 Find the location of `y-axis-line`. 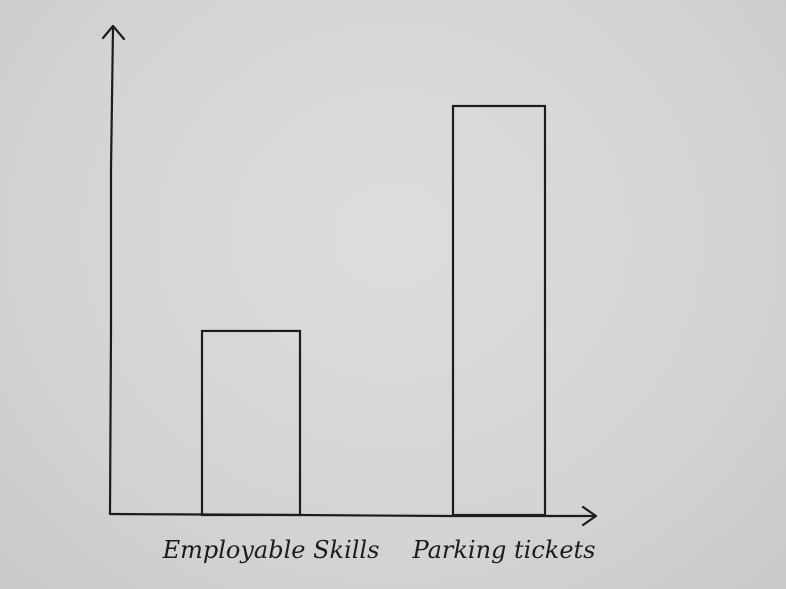

y-axis-line is located at coordinates (111, 271).